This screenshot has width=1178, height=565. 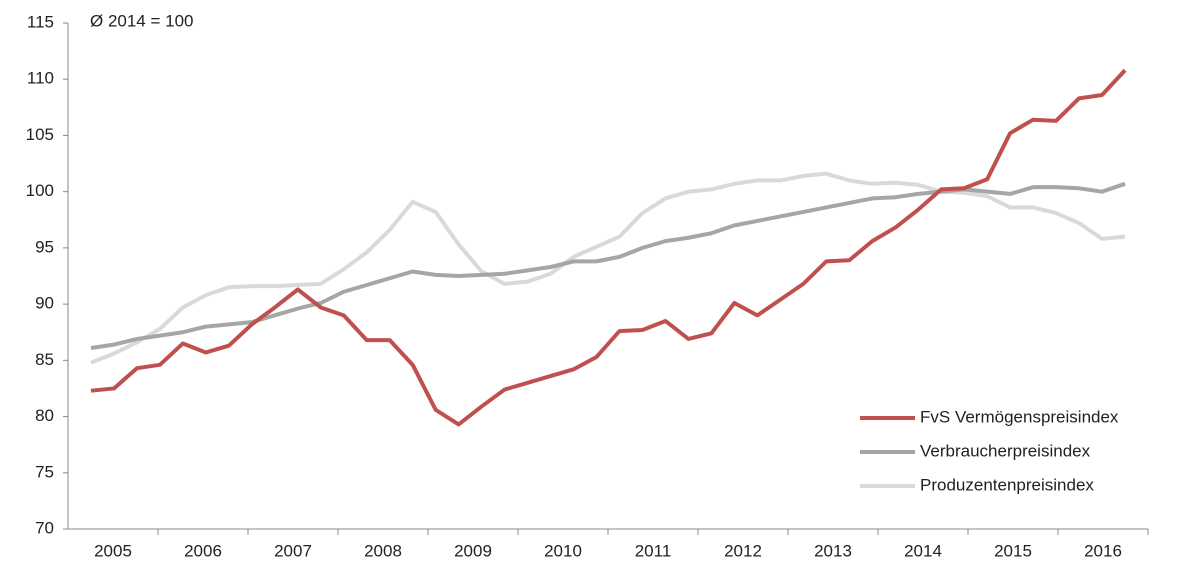 I want to click on x-tick-label: 2006, so click(x=203, y=550).